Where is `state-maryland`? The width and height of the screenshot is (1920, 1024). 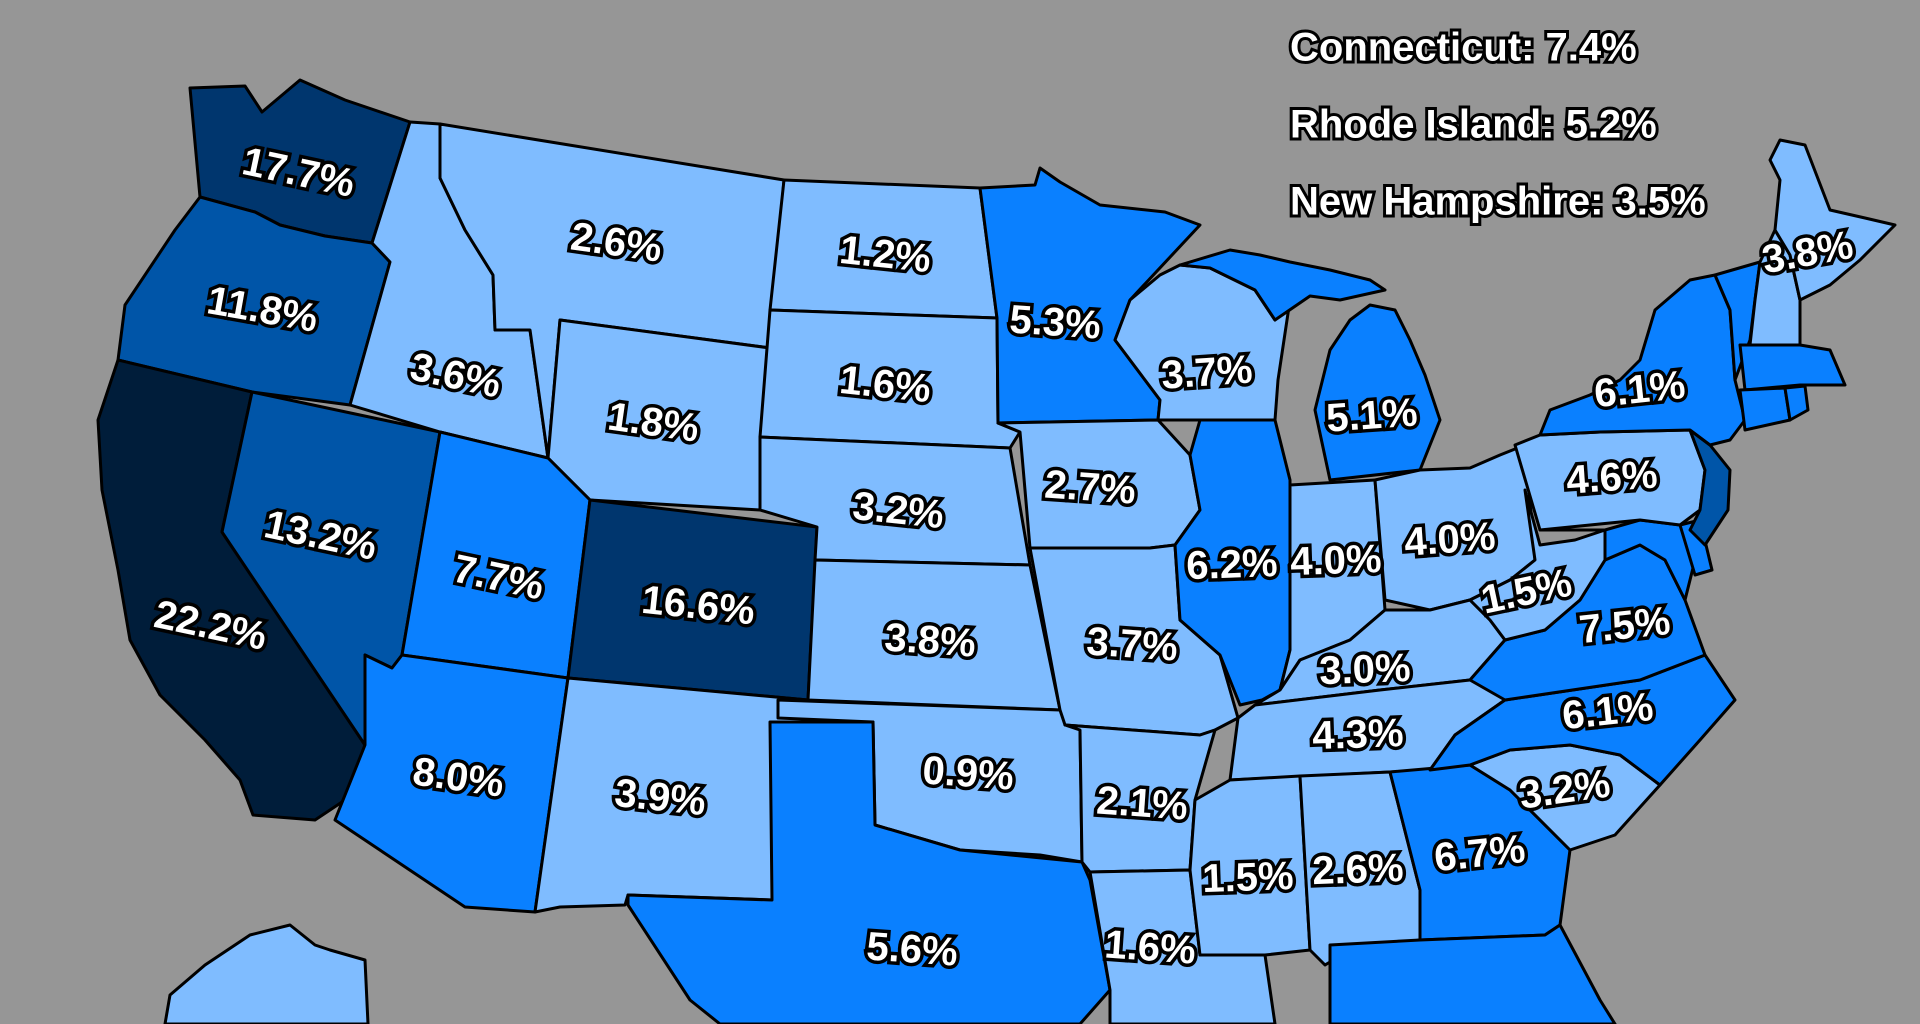
state-maryland is located at coordinates (1617, 560).